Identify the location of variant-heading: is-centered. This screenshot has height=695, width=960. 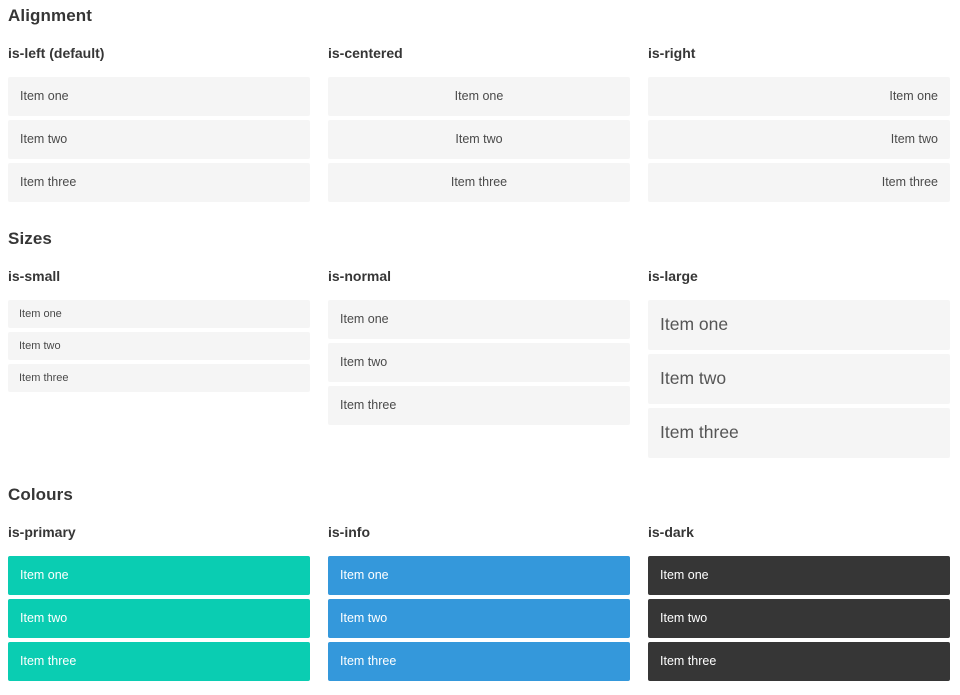
(365, 53).